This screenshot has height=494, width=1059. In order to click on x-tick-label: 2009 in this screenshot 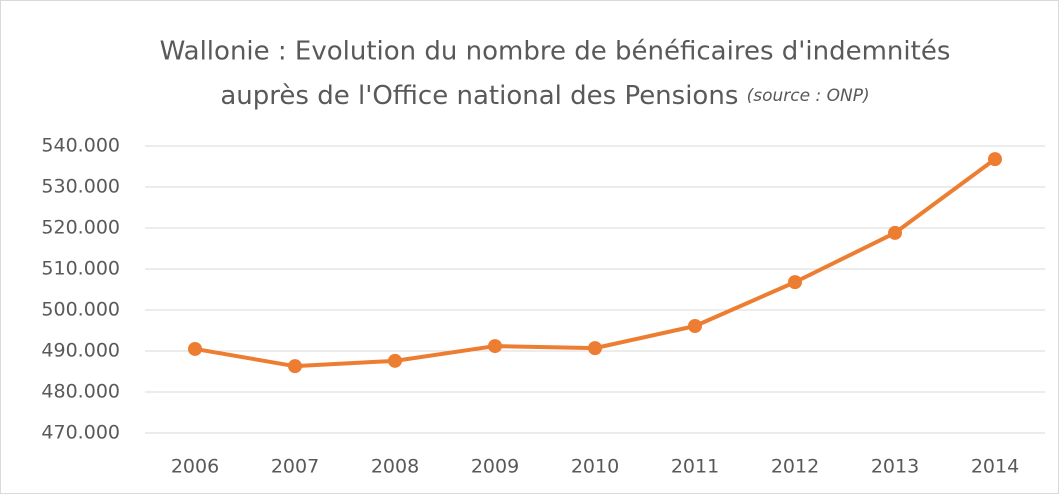, I will do `click(495, 467)`.